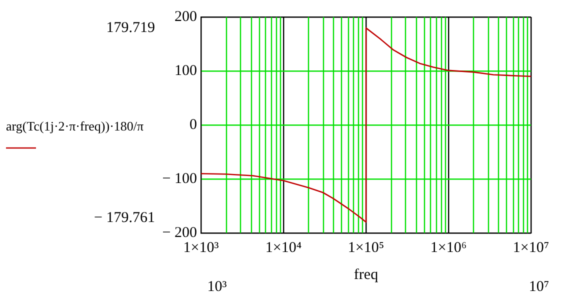 This screenshot has height=300, width=571. I want to click on y-tick-label: 100, so click(185, 70).